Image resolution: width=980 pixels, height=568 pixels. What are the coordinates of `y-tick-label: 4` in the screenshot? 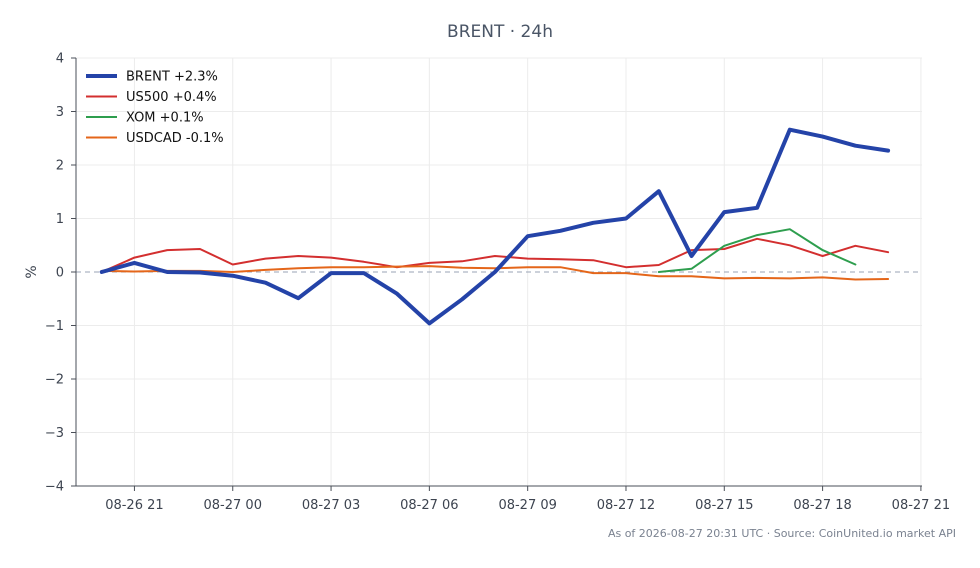 It's located at (60, 59).